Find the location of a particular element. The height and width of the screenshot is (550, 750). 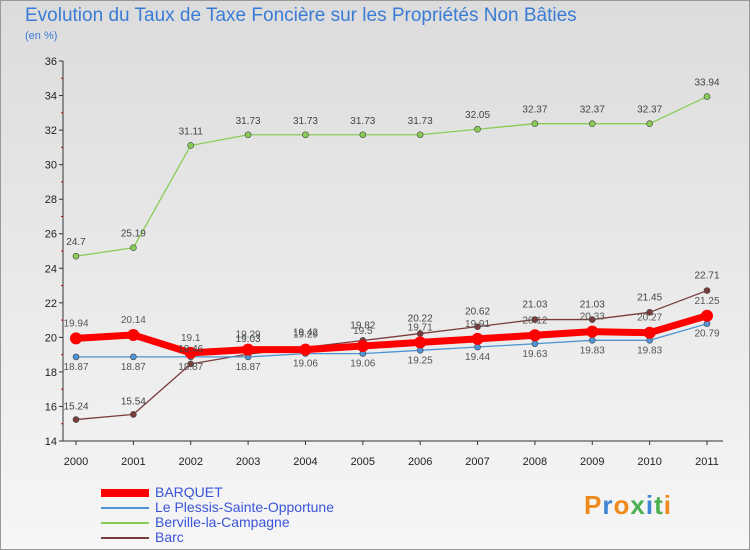

data-label: 19.91 is located at coordinates (477, 324).